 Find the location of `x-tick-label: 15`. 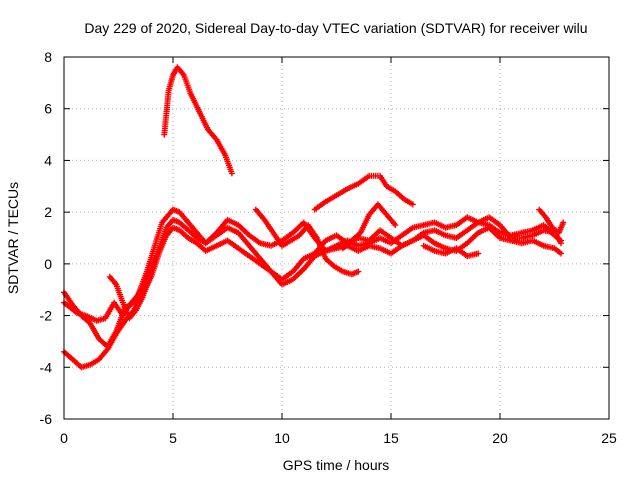

x-tick-label: 15 is located at coordinates (391, 438).